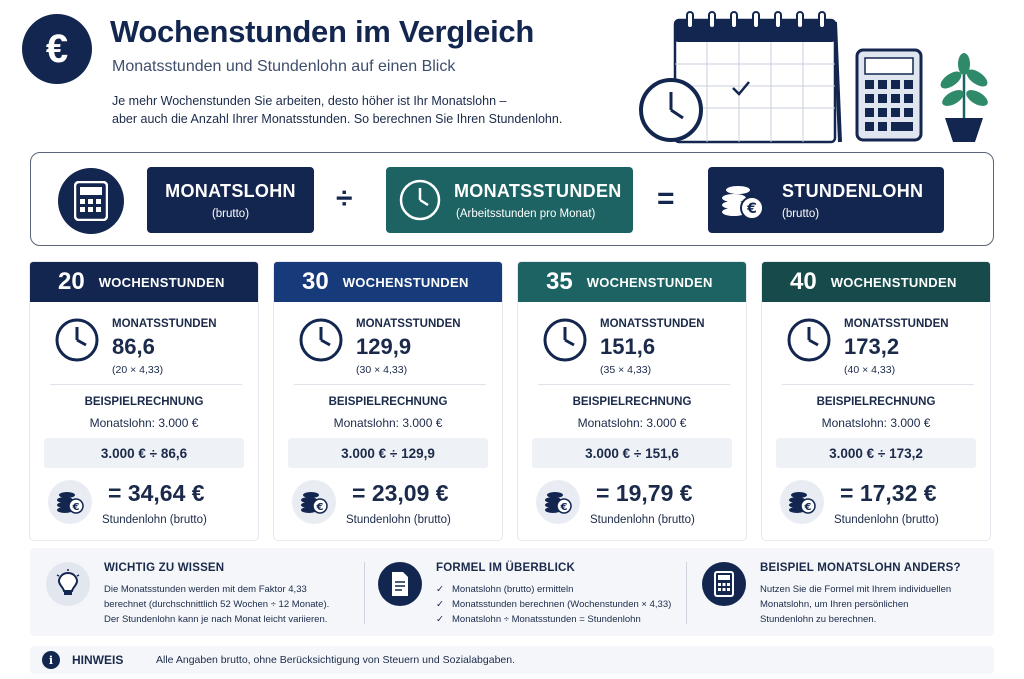 The width and height of the screenshot is (1024, 679). What do you see at coordinates (98, 660) in the screenshot?
I see `hinweis-label: HINWEIS` at bounding box center [98, 660].